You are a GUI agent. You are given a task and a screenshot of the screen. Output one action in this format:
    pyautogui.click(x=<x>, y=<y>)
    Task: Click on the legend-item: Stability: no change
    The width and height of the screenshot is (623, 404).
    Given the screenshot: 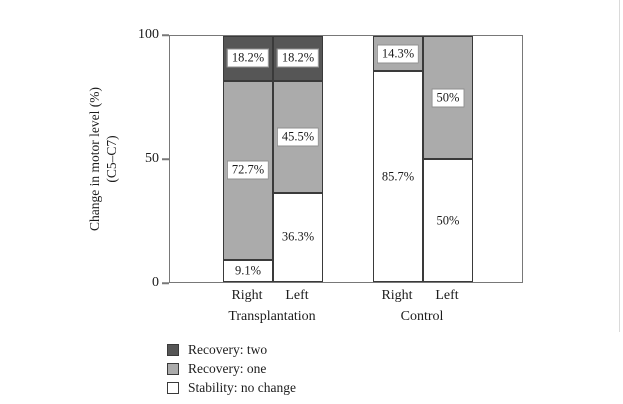 What is the action you would take?
    pyautogui.click(x=231, y=387)
    